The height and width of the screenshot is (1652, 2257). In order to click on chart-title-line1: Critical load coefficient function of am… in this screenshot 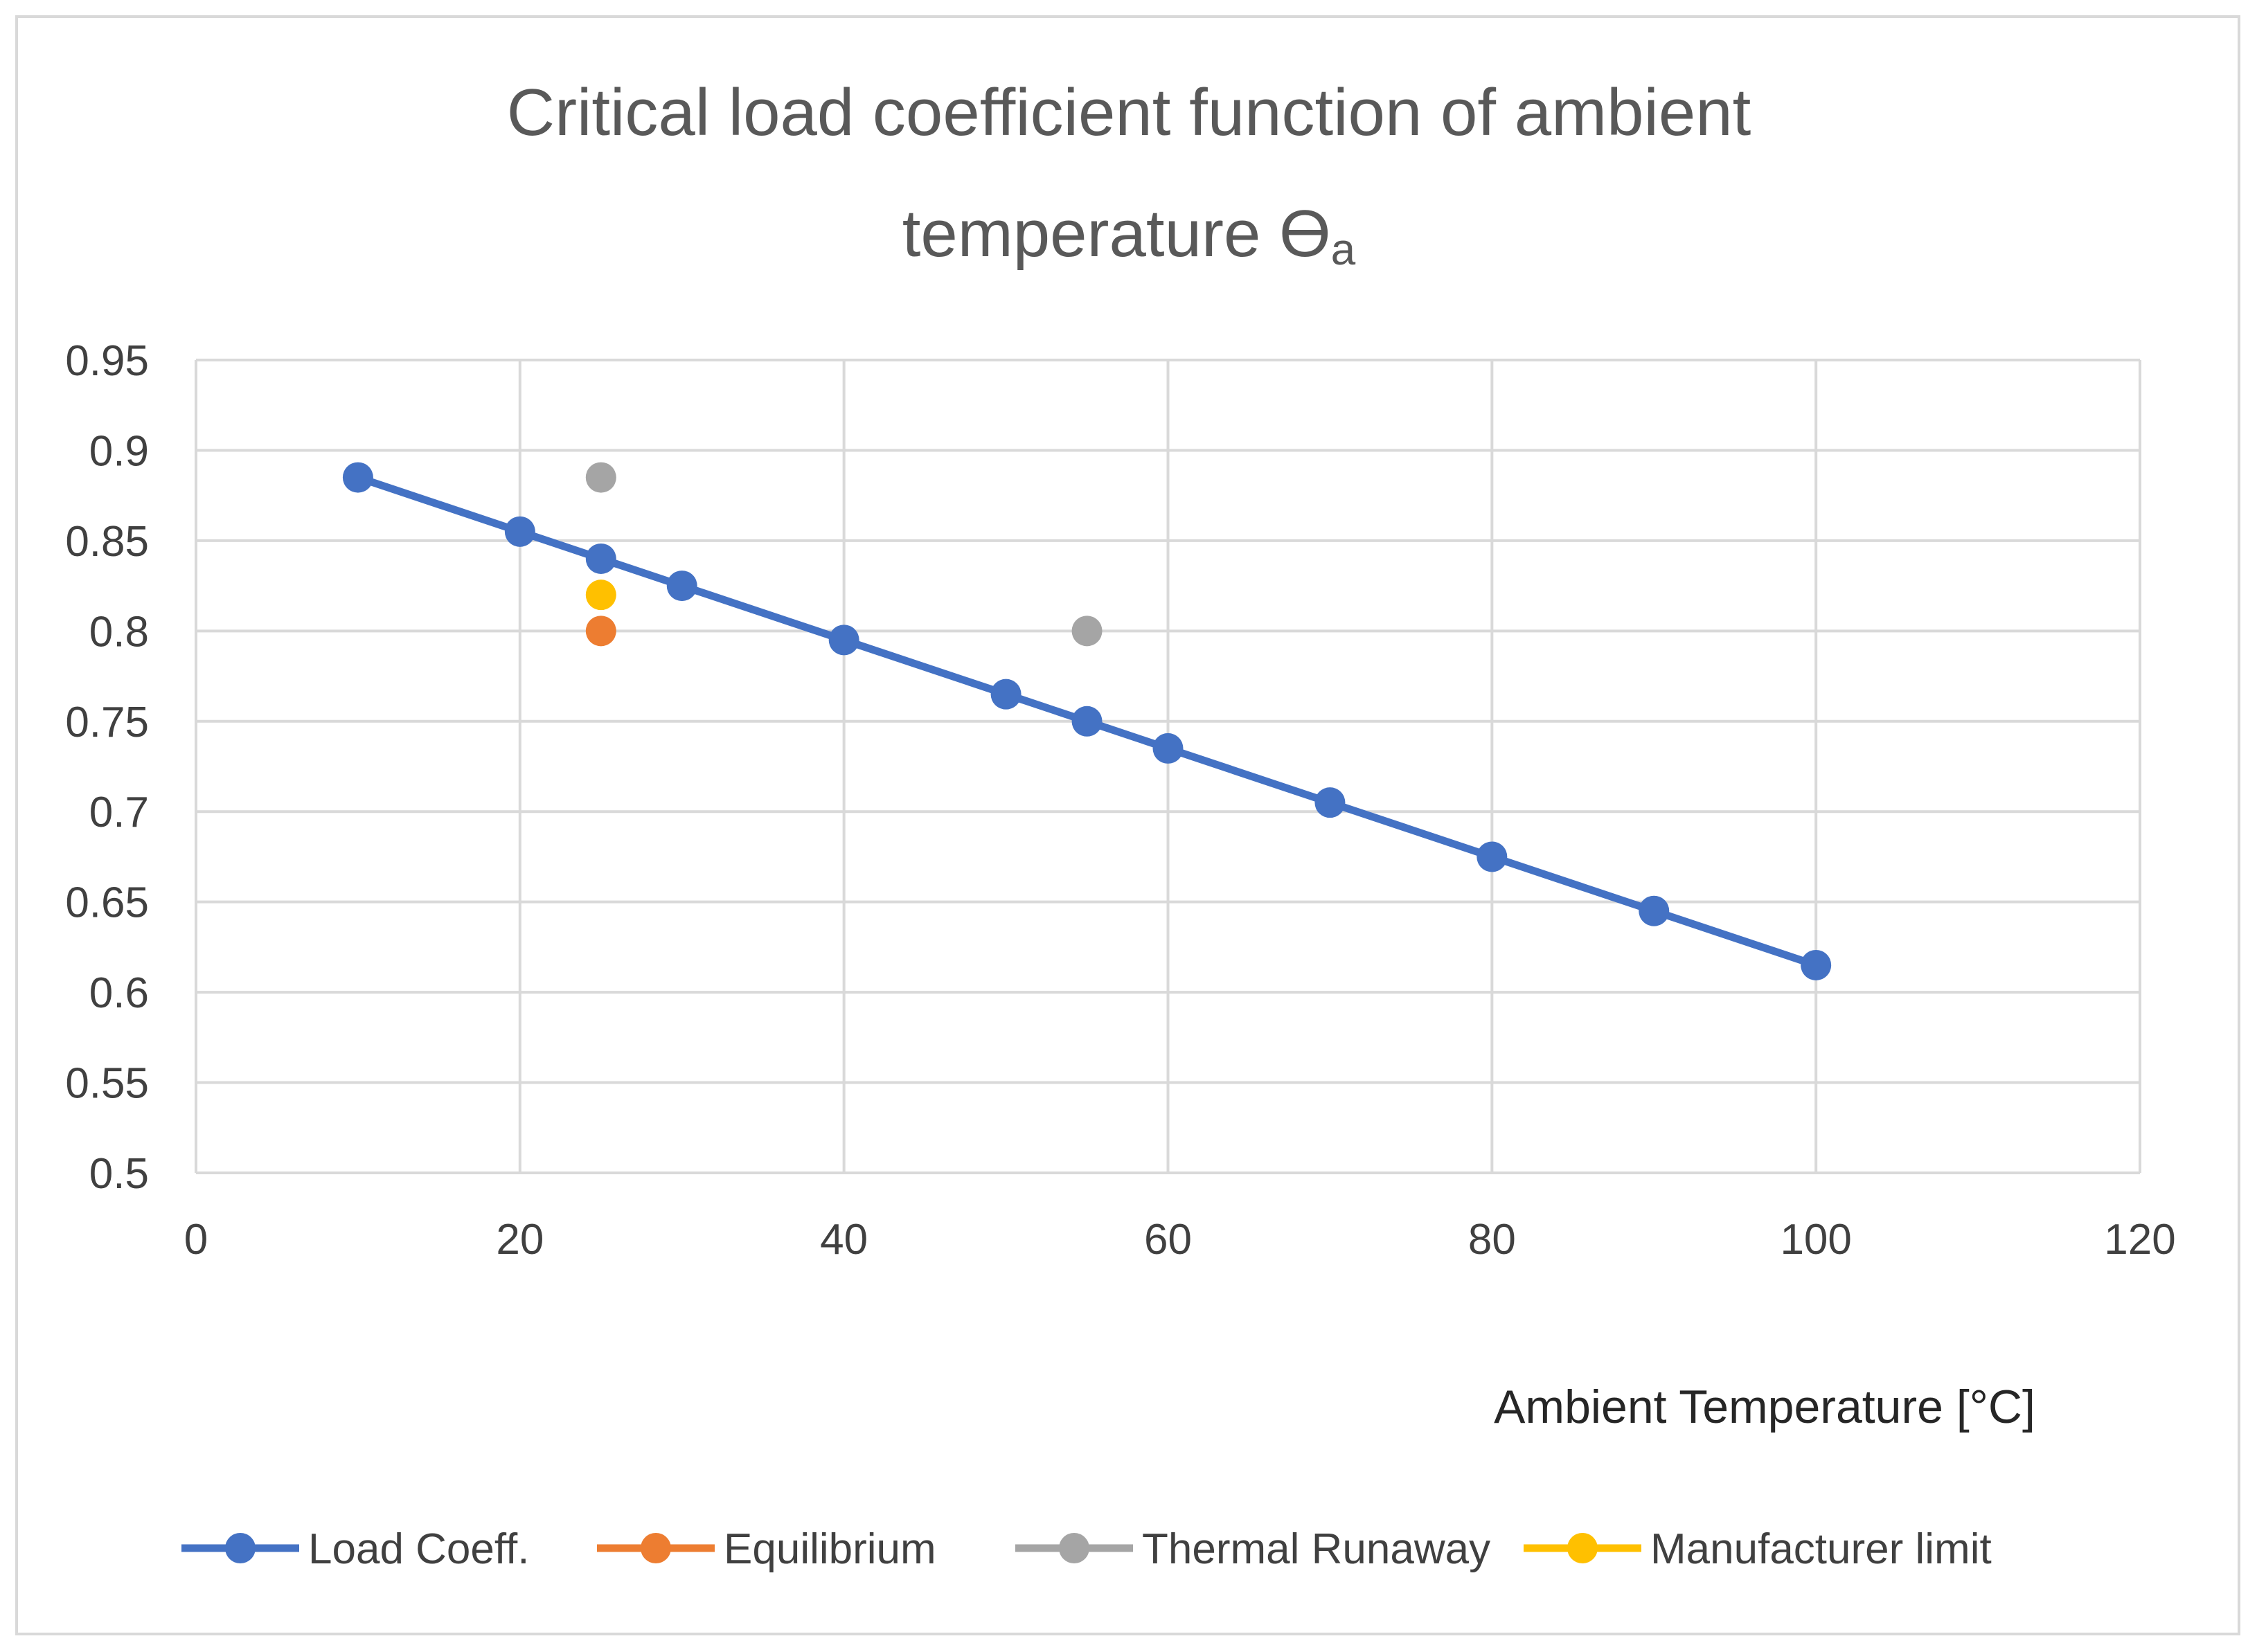, I will do `click(1129, 113)`.